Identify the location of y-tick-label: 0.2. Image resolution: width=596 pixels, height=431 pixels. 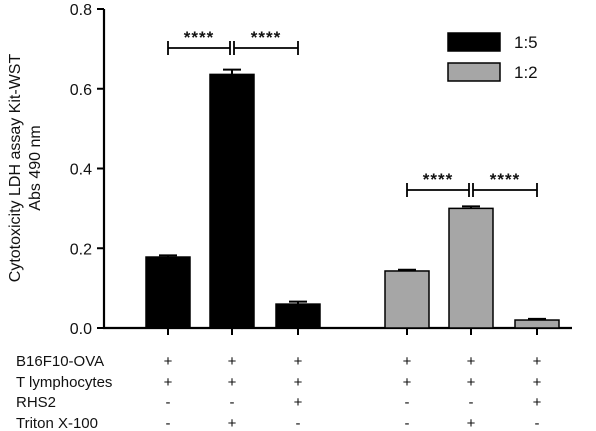
(81, 249).